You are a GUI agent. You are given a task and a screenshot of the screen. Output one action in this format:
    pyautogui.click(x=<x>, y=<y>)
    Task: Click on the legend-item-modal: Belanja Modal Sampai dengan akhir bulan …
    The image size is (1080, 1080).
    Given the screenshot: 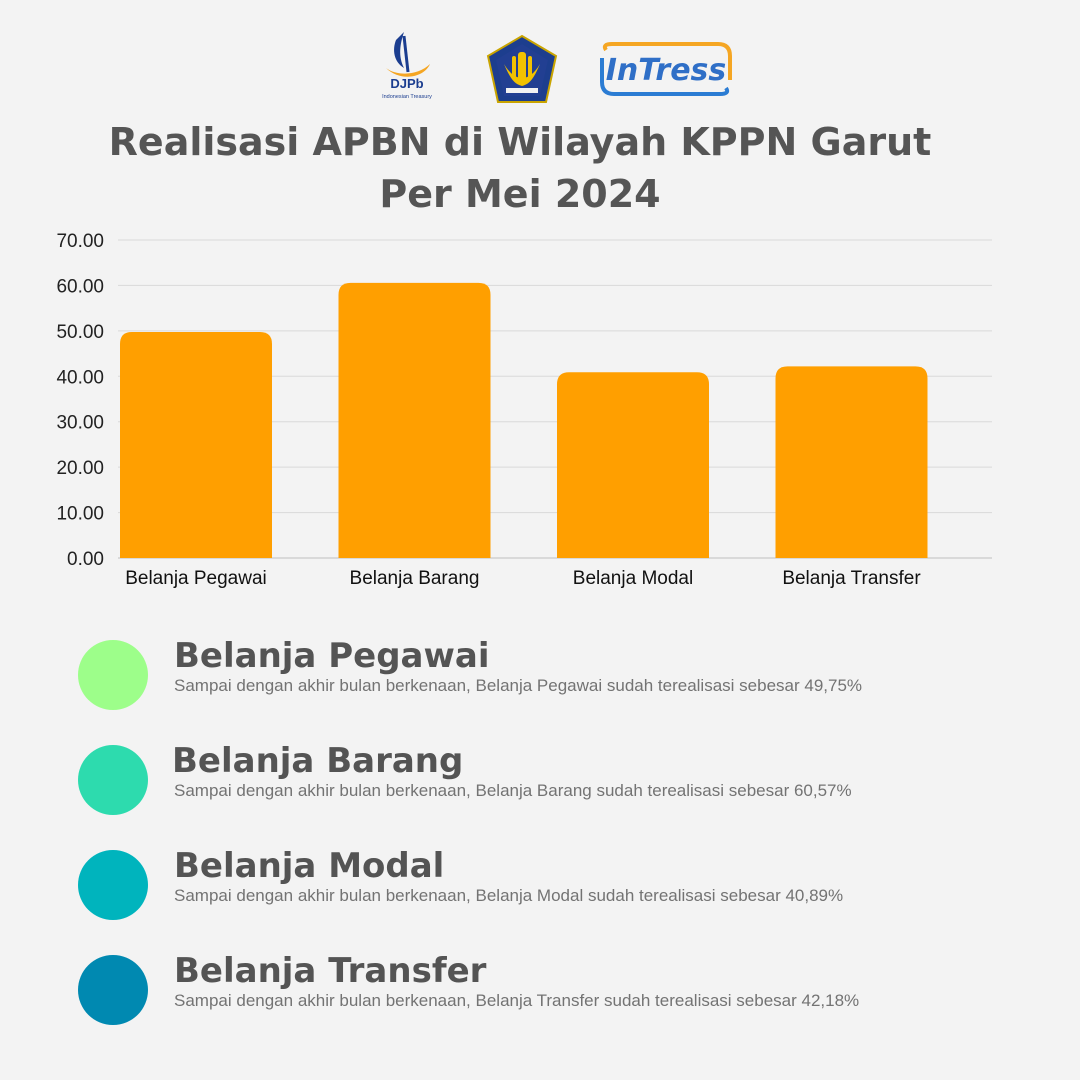 What is the action you would take?
    pyautogui.click(x=566, y=886)
    